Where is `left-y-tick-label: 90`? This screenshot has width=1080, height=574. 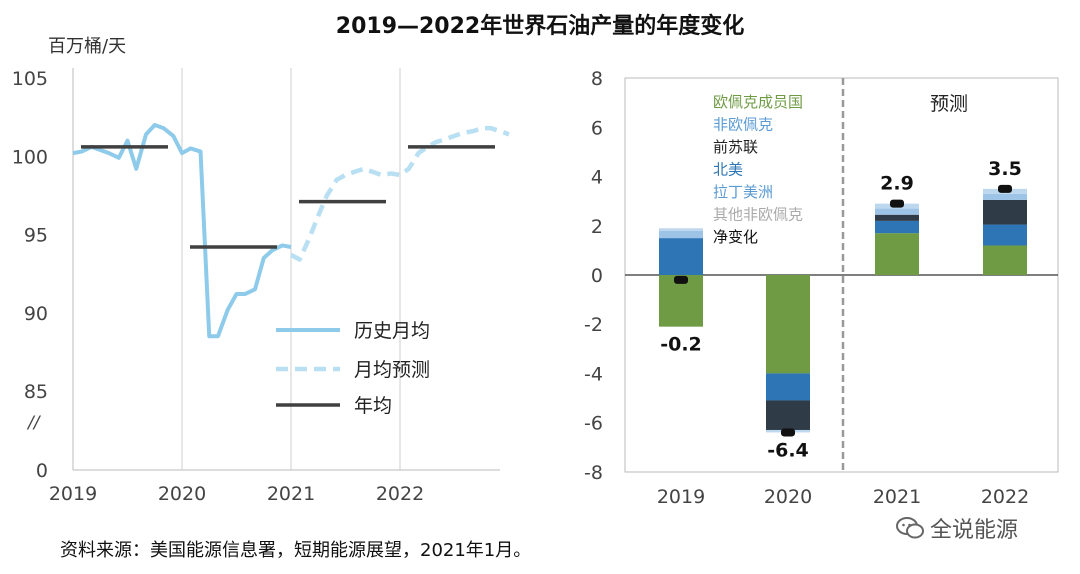
left-y-tick-label: 90 is located at coordinates (36, 314).